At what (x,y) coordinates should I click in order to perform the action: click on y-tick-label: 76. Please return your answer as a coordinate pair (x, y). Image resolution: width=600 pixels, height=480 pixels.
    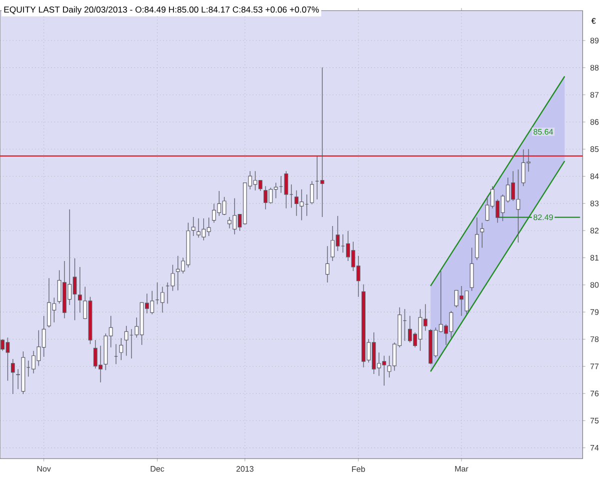
    Looking at the image, I should click on (594, 393).